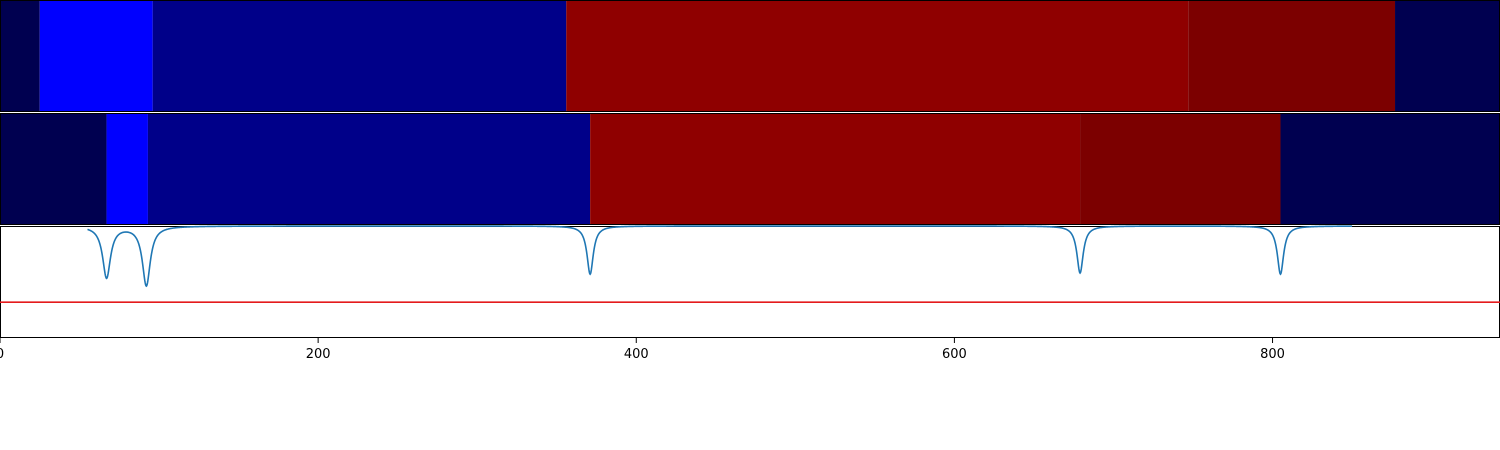  I want to click on signal-line, so click(720, 256).